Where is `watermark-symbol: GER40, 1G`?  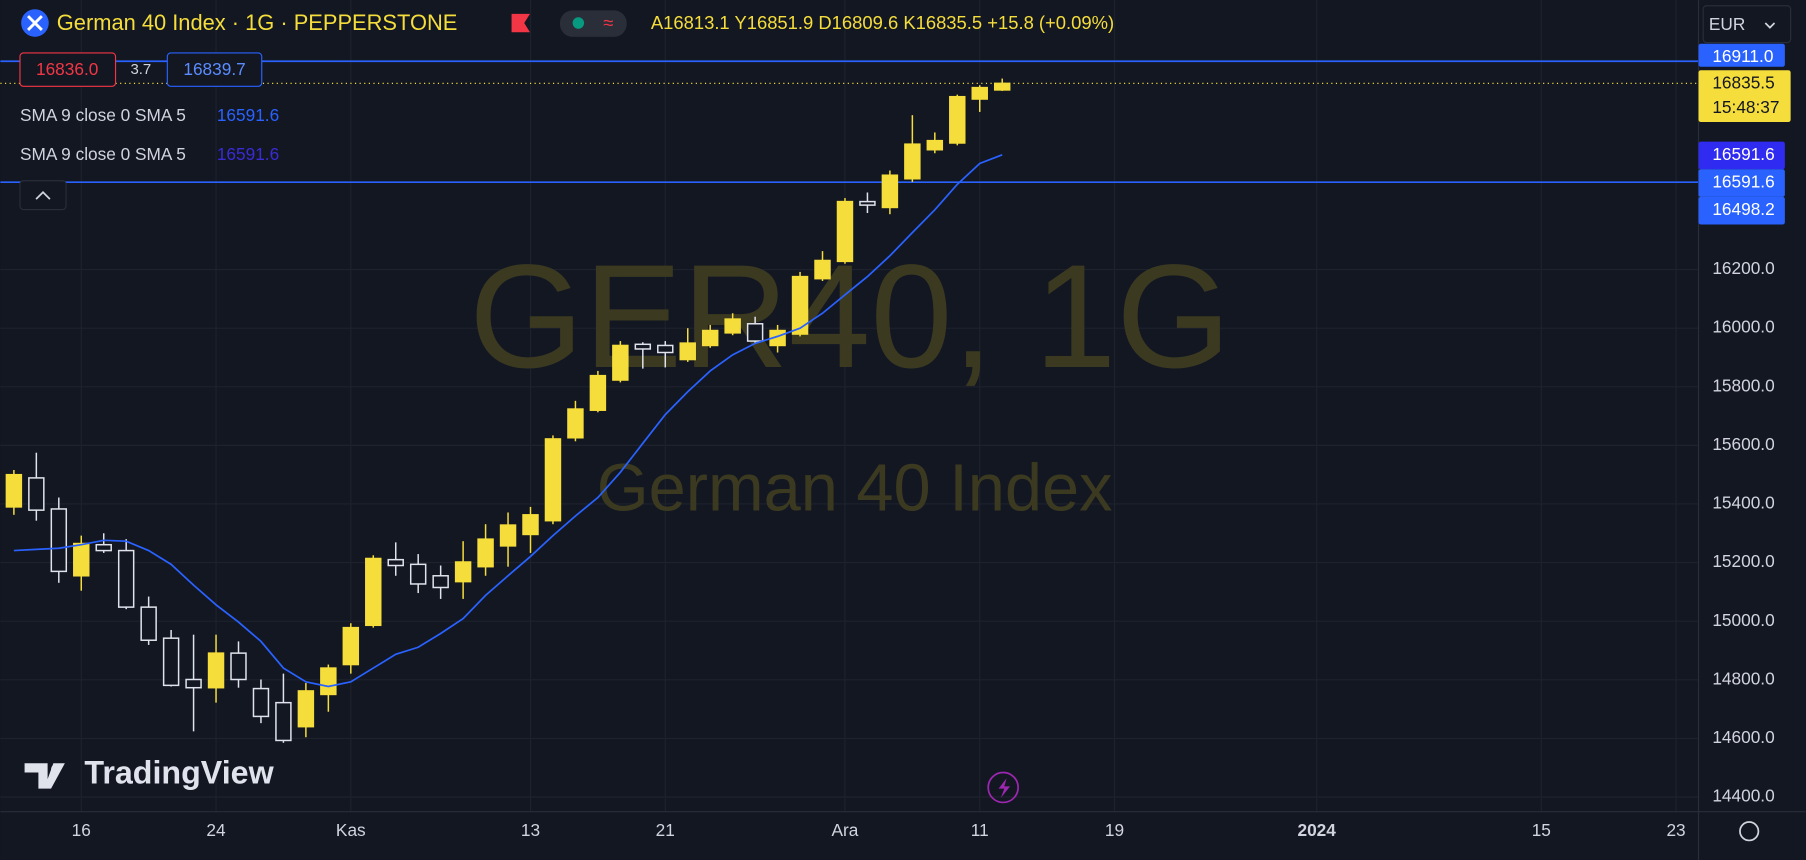
watermark-symbol: GER40, 1G is located at coordinates (850, 317).